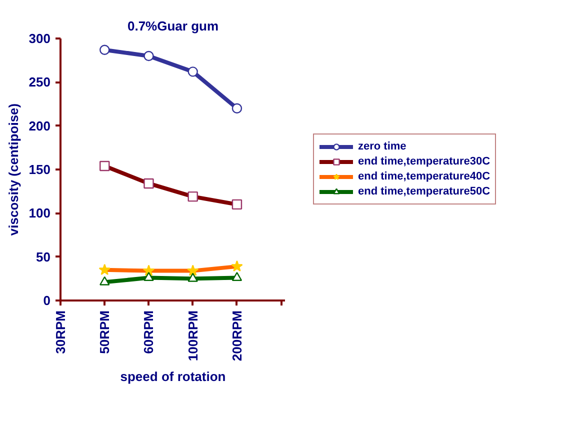 The image size is (570, 436). Describe the element at coordinates (424, 161) in the screenshot. I see `legend-label: end time,temperature30C` at that location.